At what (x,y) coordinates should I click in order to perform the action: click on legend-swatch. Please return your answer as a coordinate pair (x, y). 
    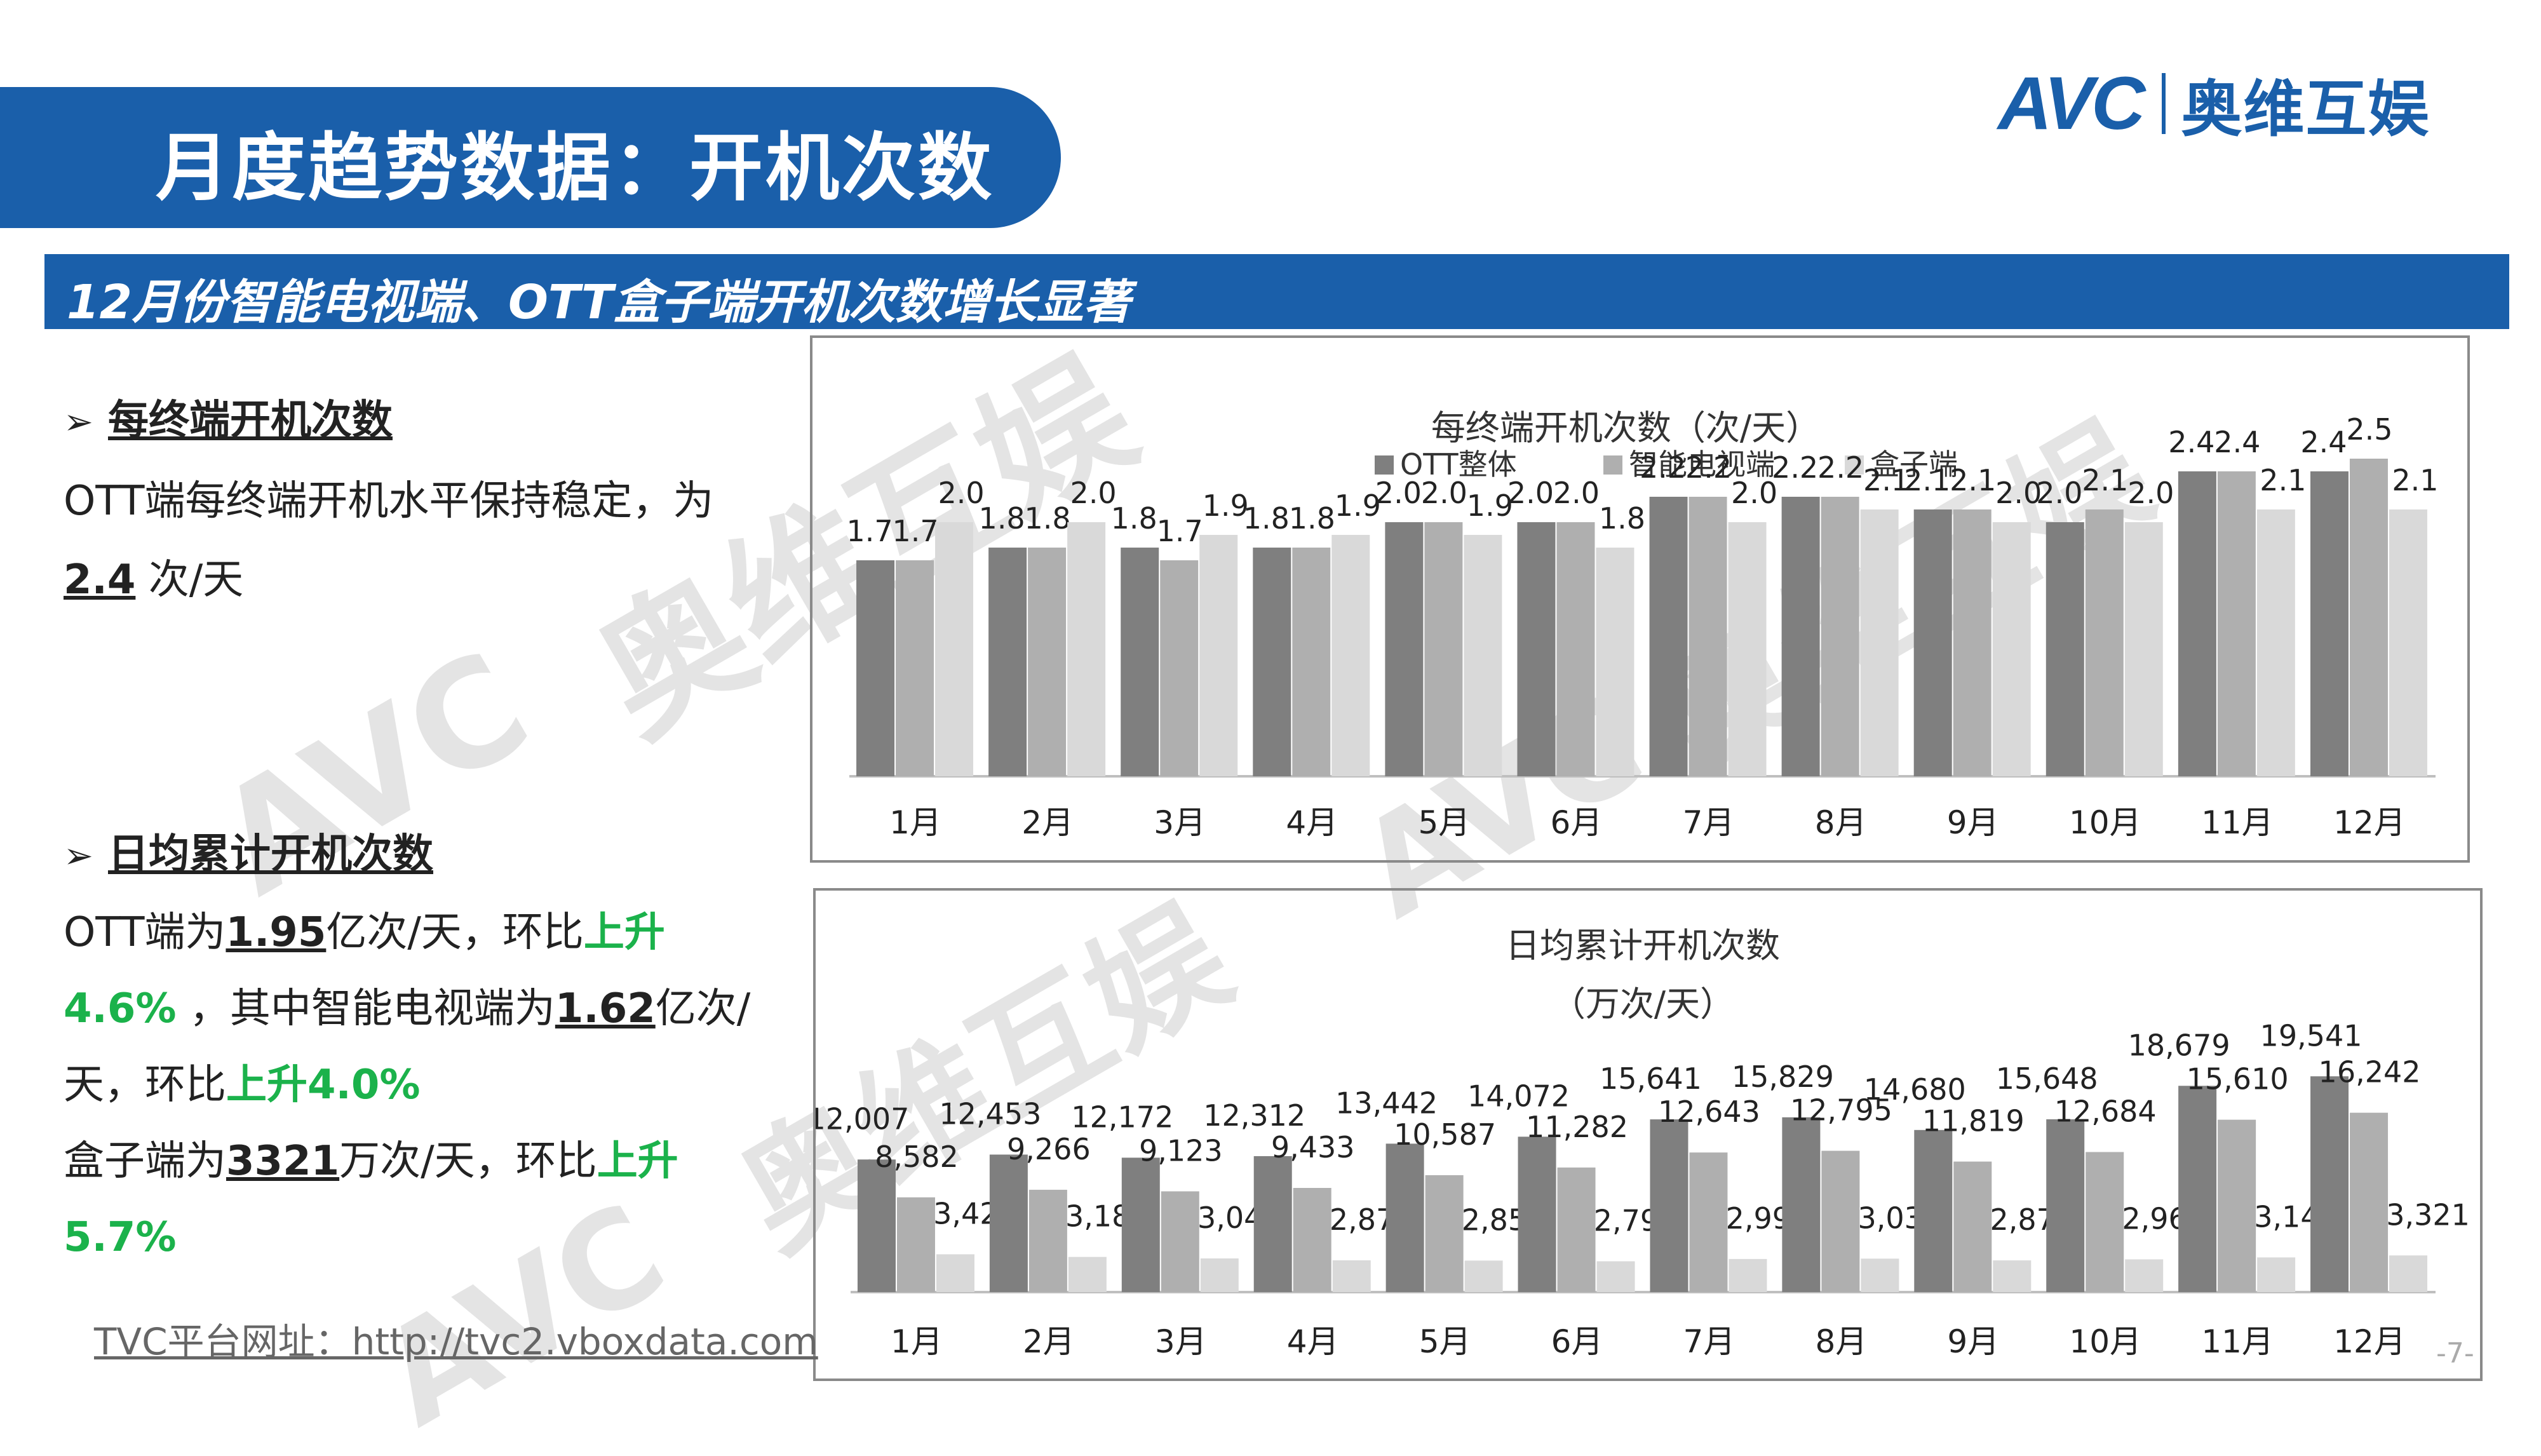
    Looking at the image, I should click on (1613, 465).